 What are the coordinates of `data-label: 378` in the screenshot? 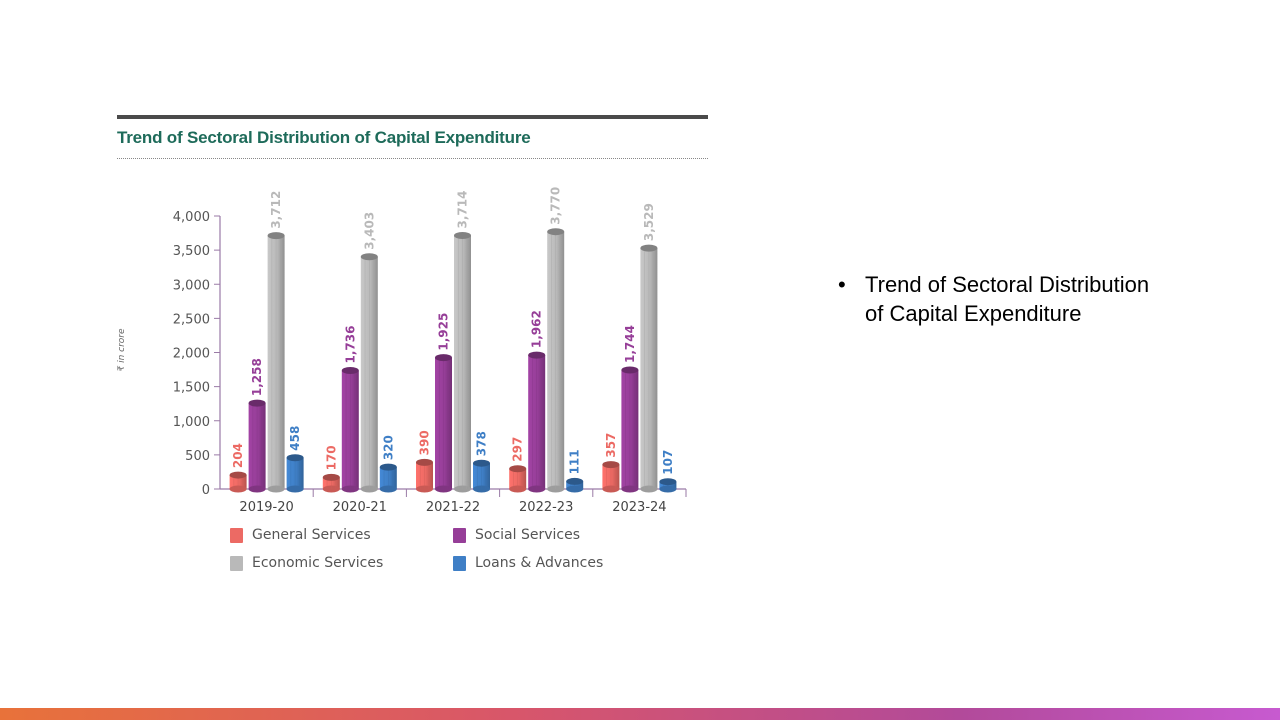 It's located at (482, 443).